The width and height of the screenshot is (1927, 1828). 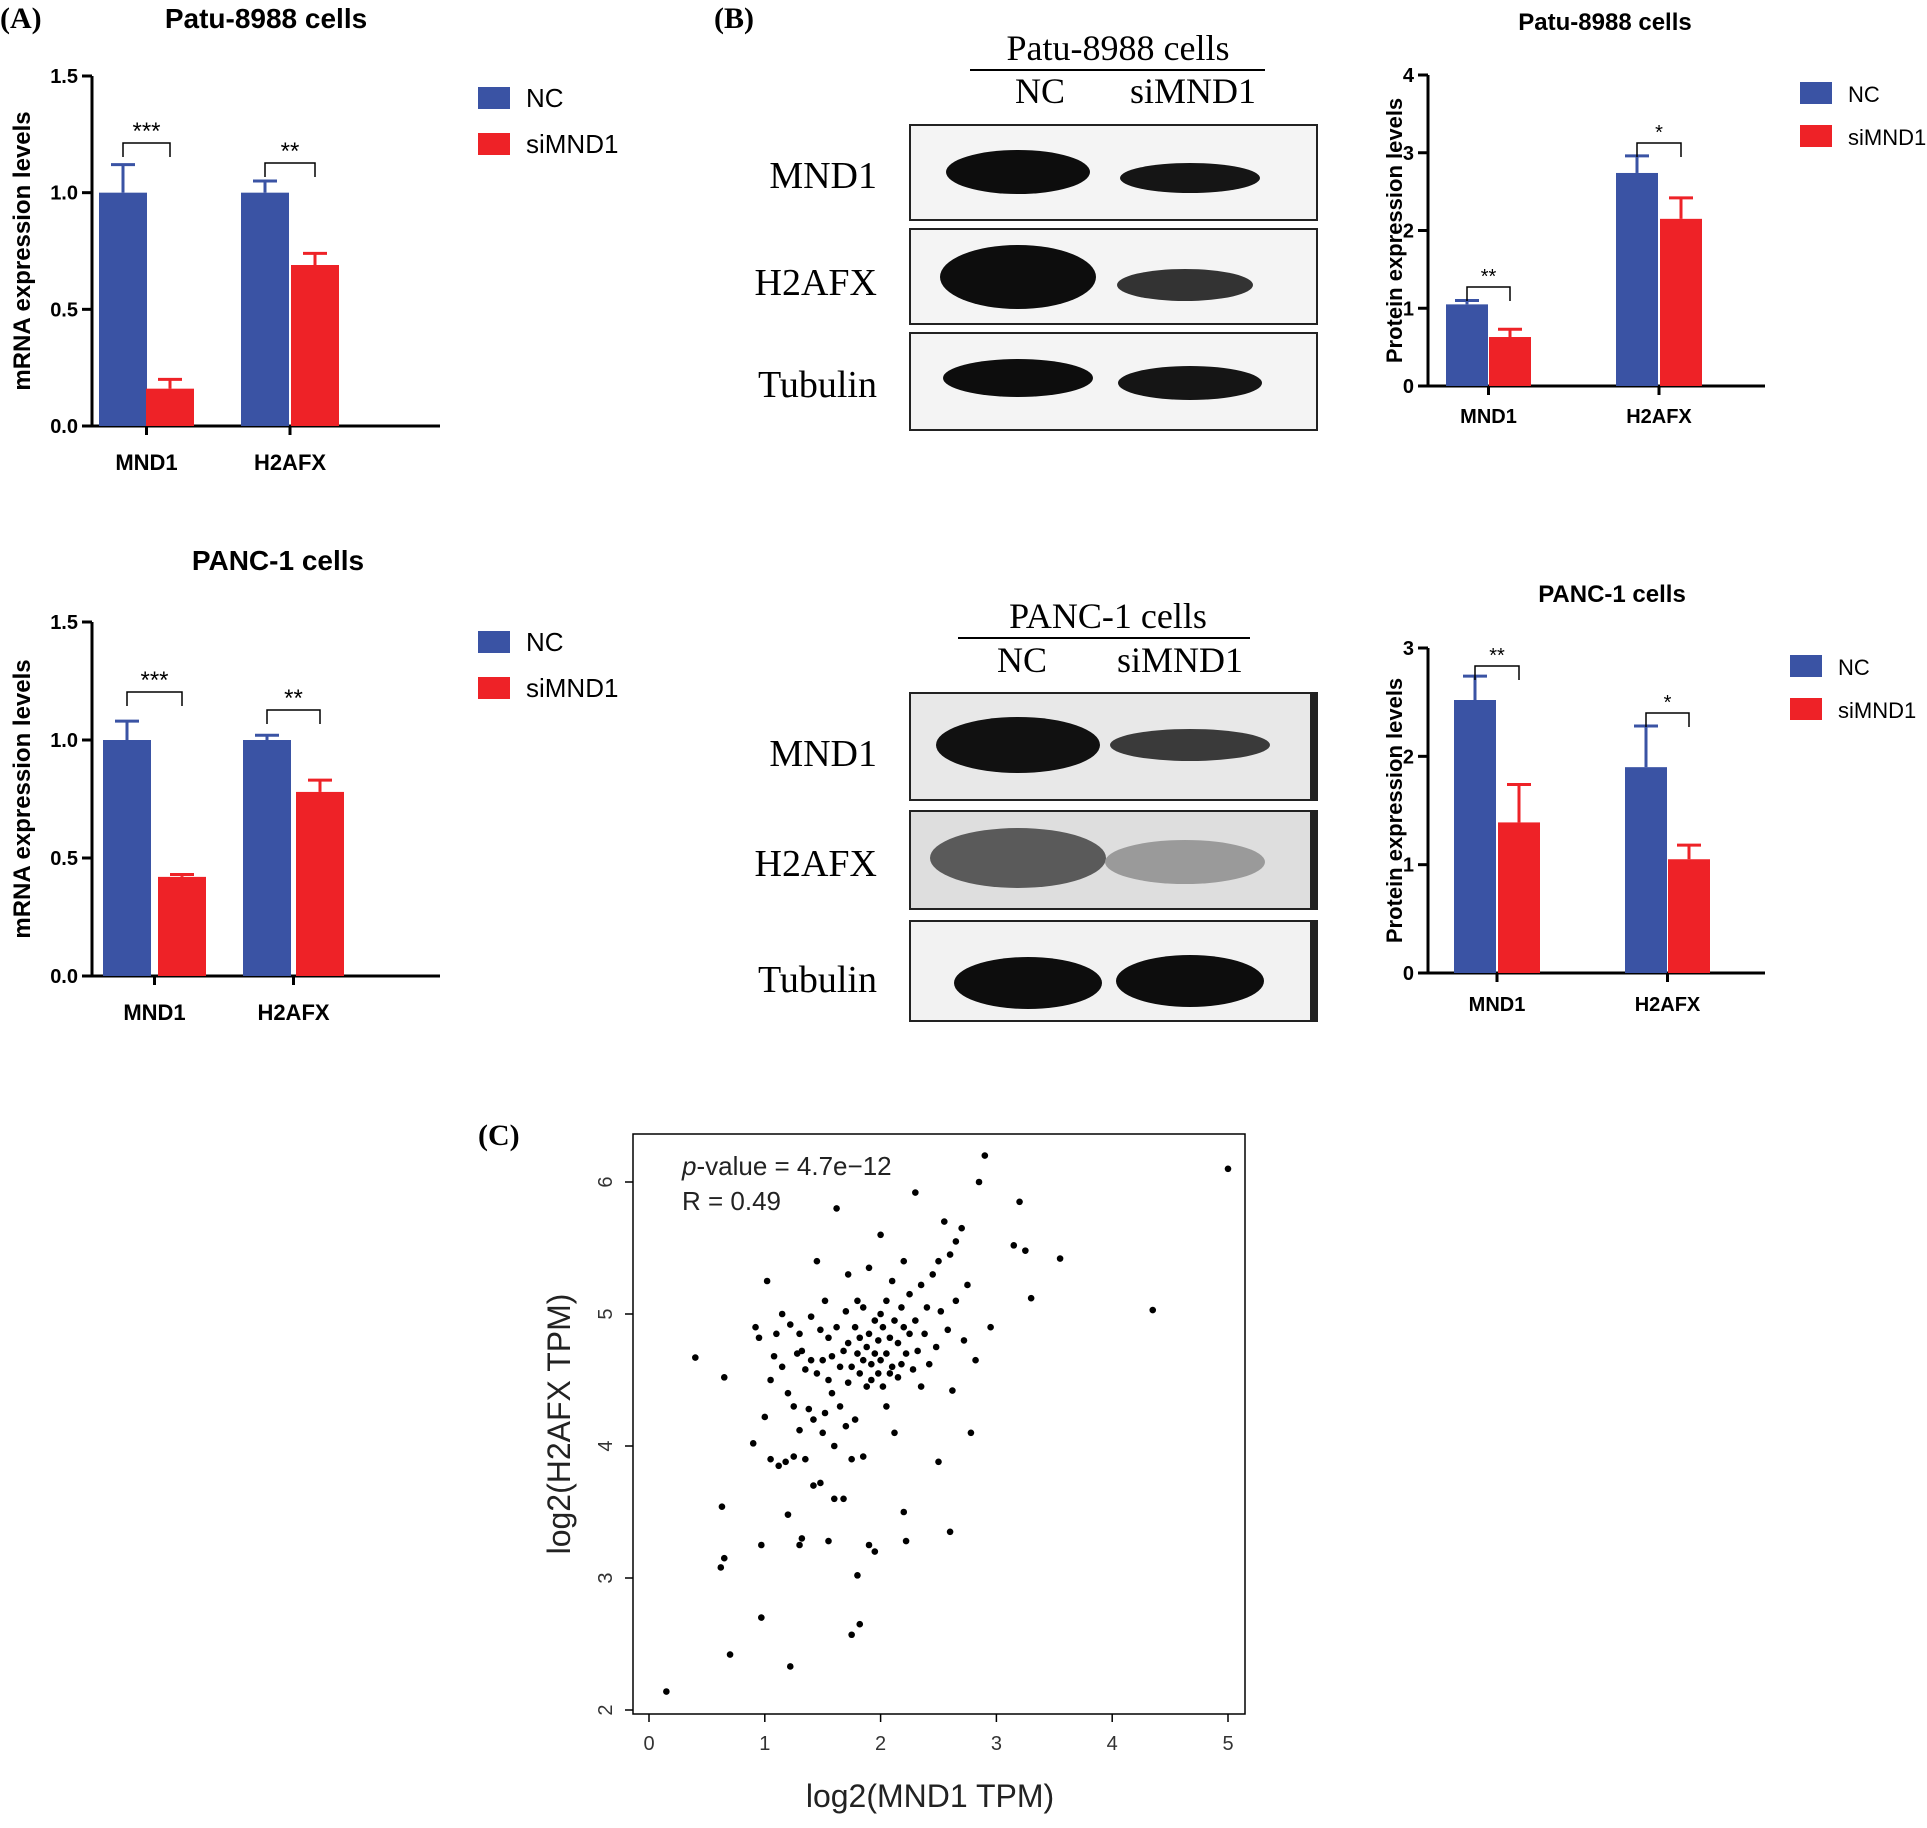 I want to click on x-tick-label: 3, so click(x=996, y=1744).